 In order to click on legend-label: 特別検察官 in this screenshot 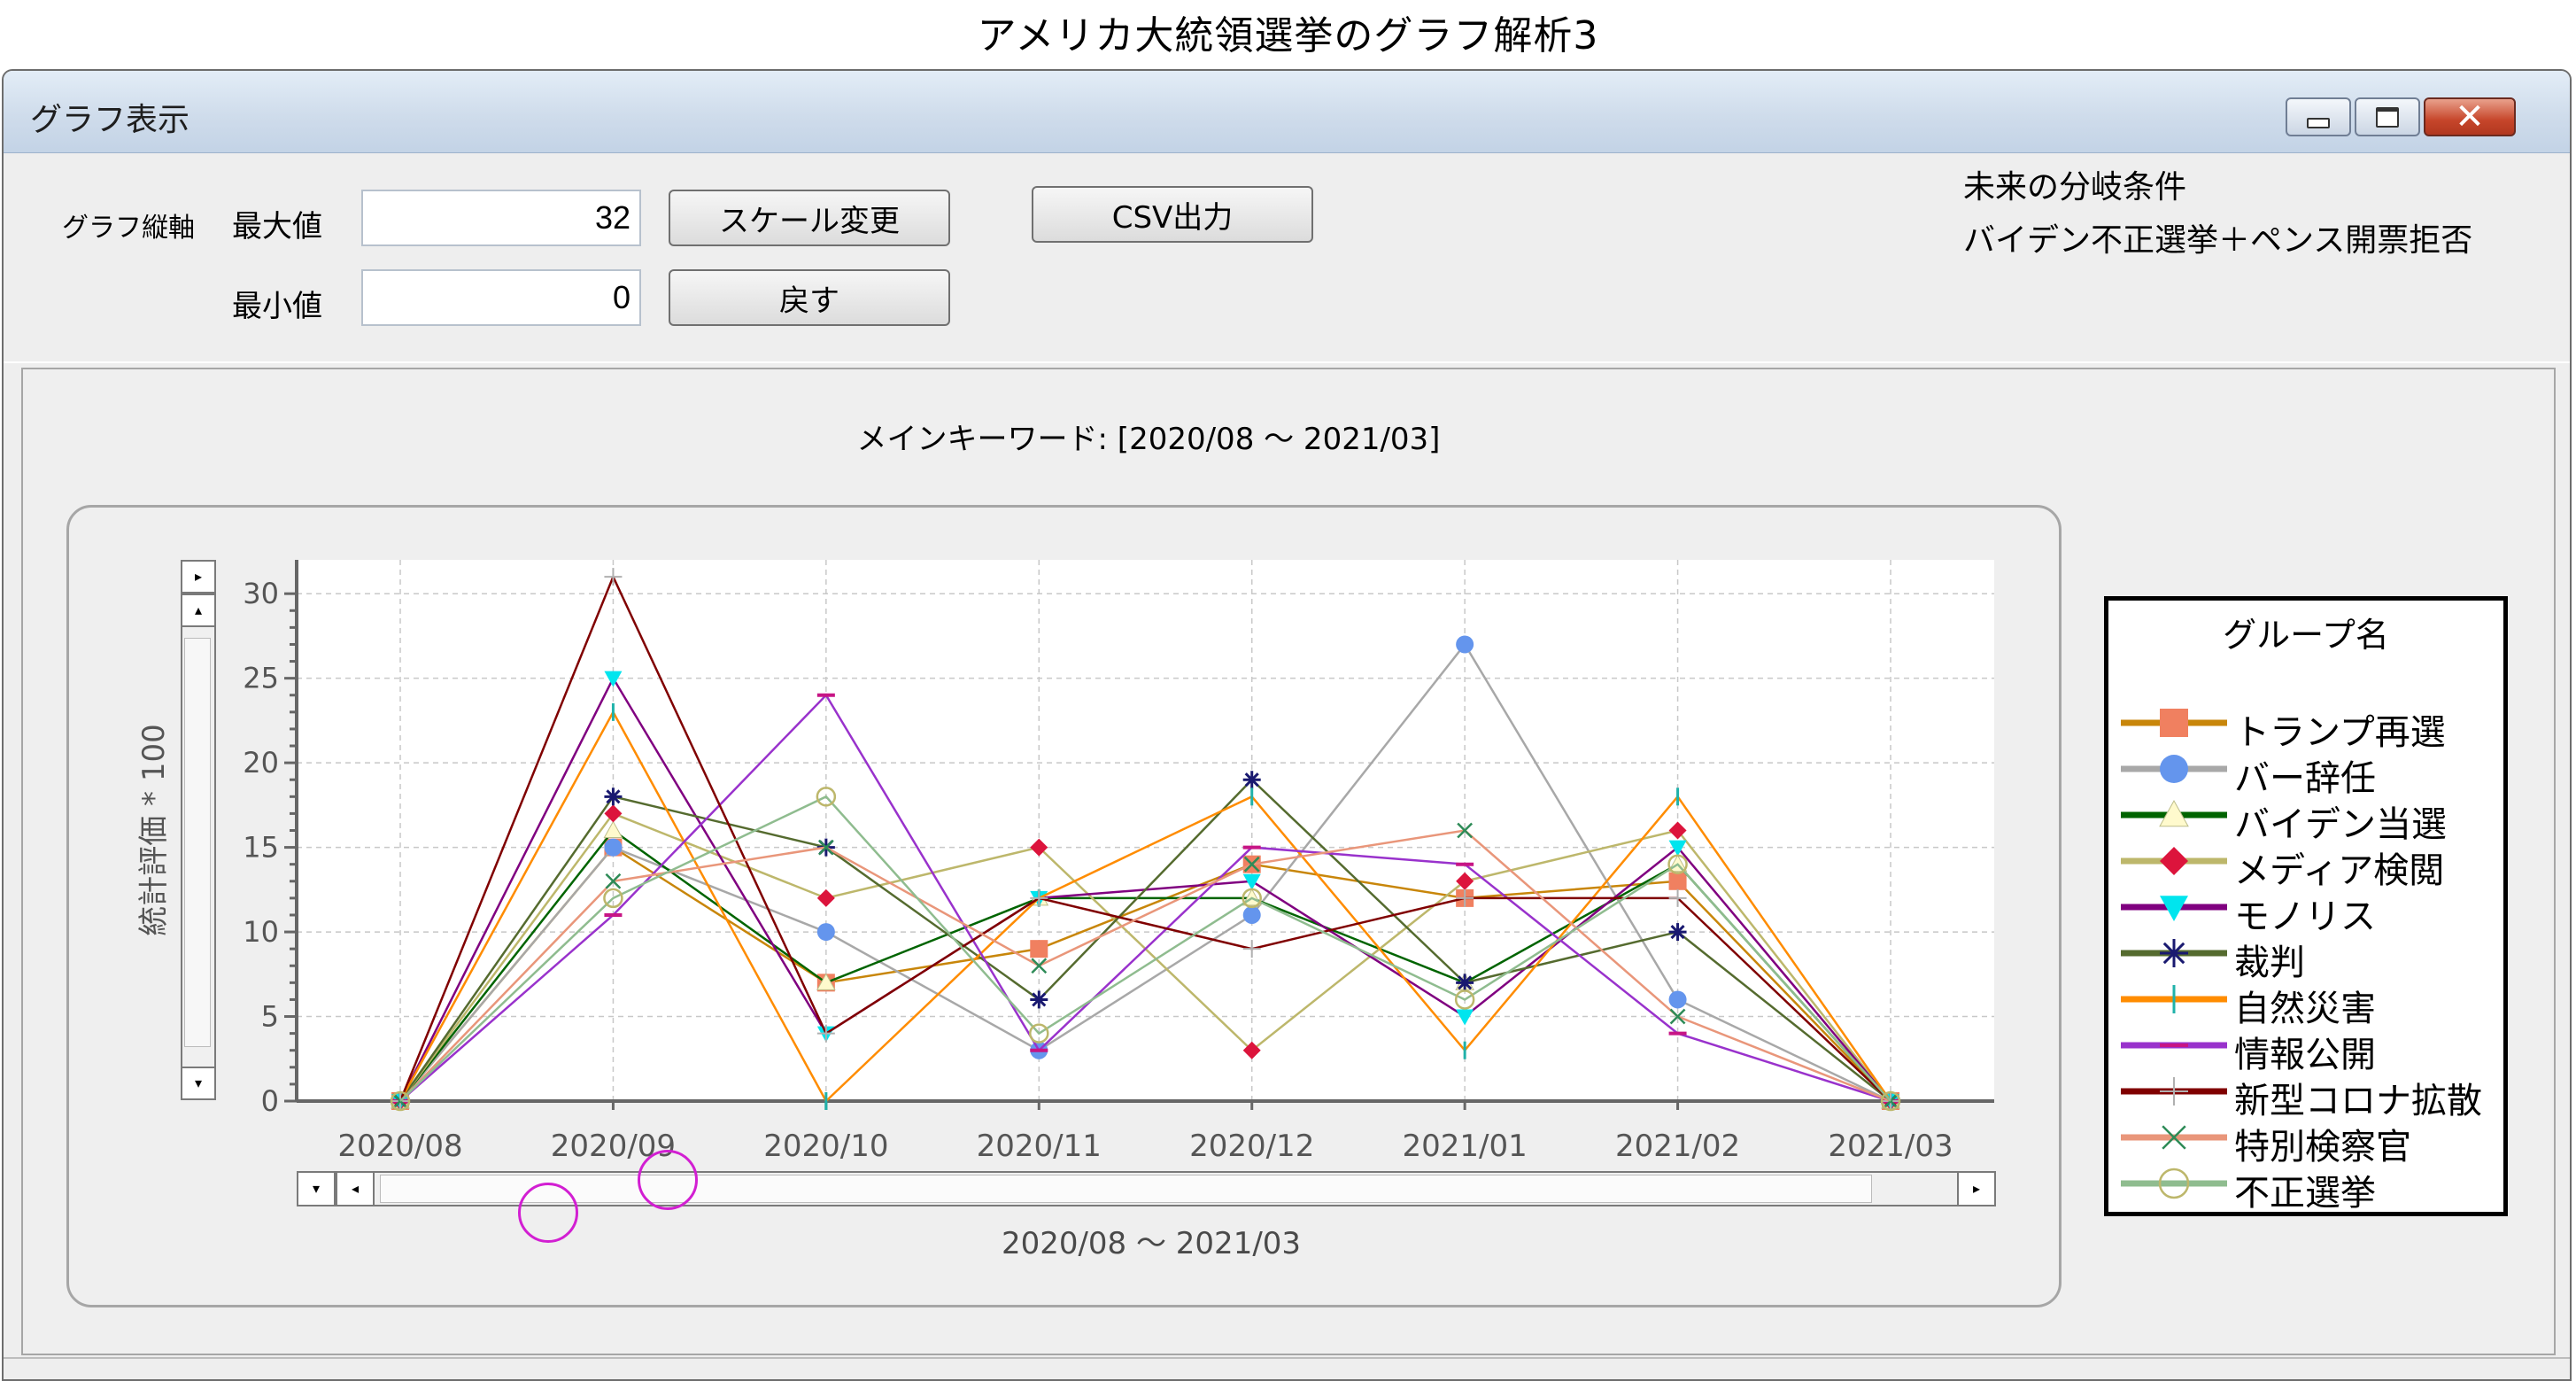, I will do `click(2322, 1147)`.